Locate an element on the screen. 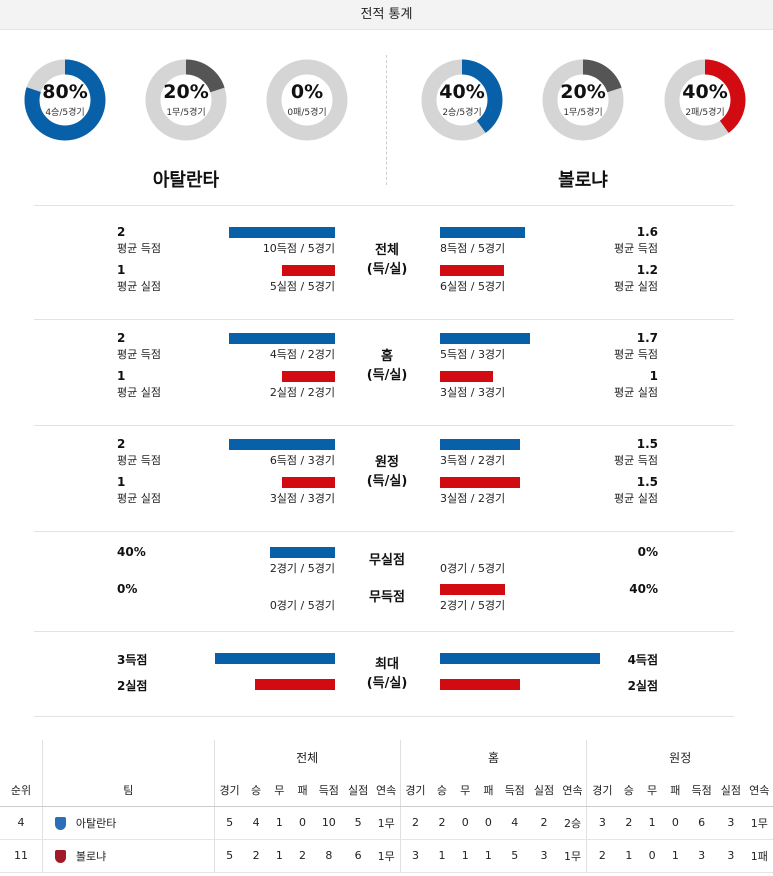  stat-cell: 10 is located at coordinates (329, 823).